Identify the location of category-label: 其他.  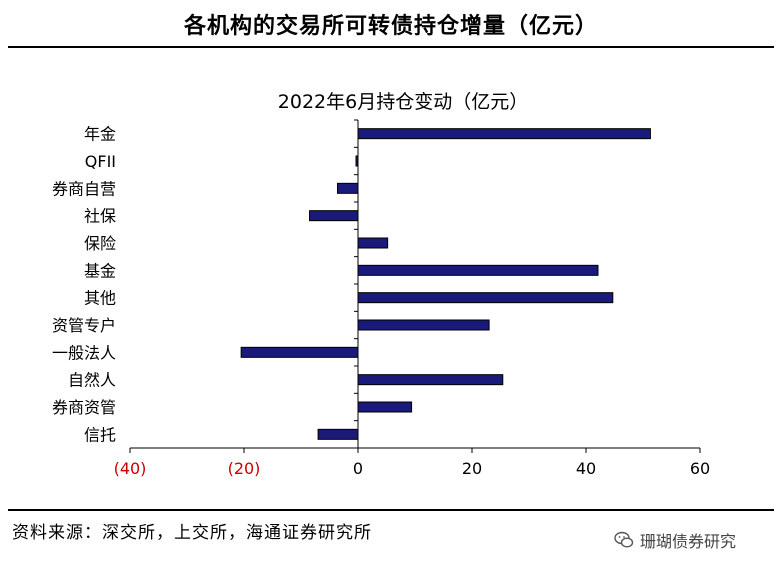
(100, 298).